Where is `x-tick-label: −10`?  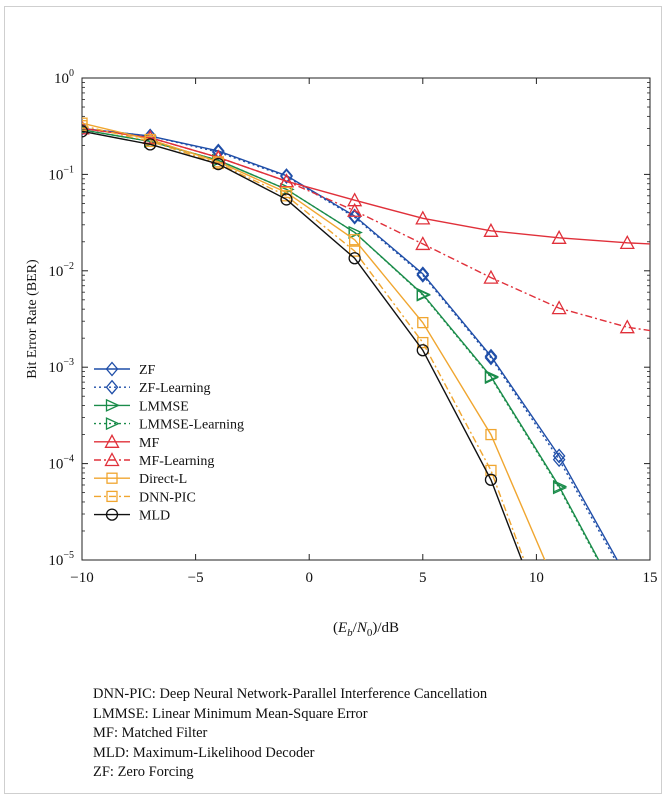 x-tick-label: −10 is located at coordinates (81, 578).